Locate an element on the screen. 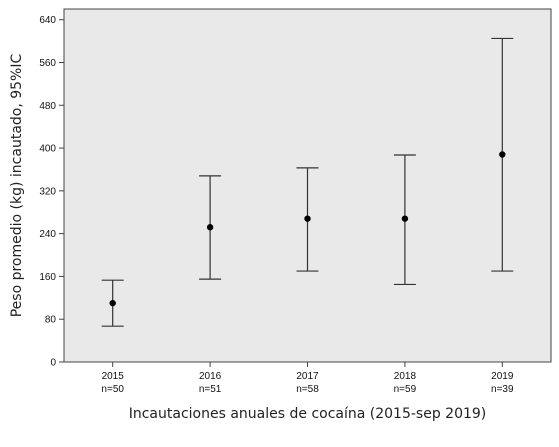  y-tick-label: 480 is located at coordinates (47, 106).